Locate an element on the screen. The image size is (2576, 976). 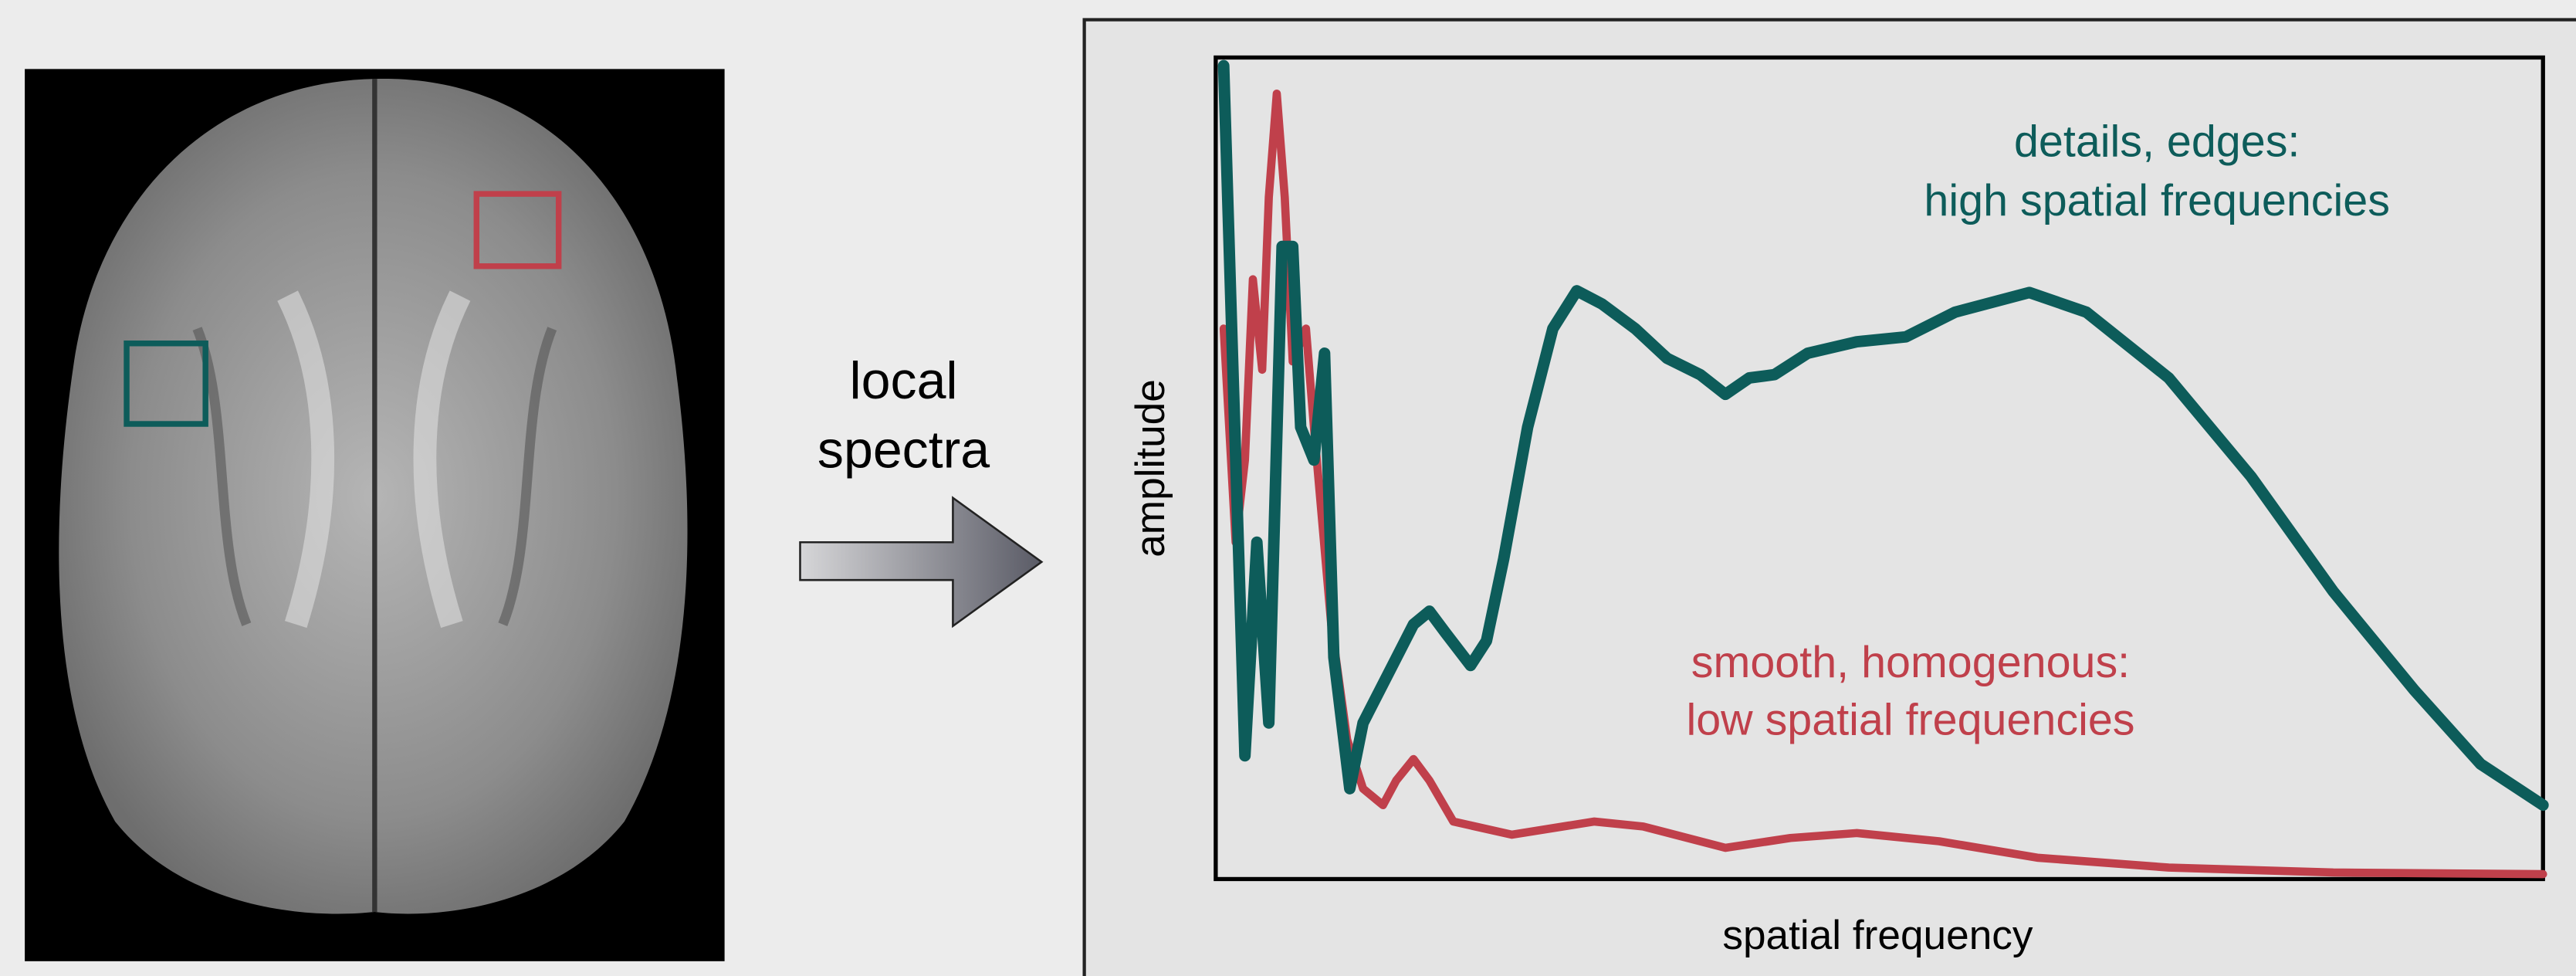
arrow is located at coordinates (921, 563).